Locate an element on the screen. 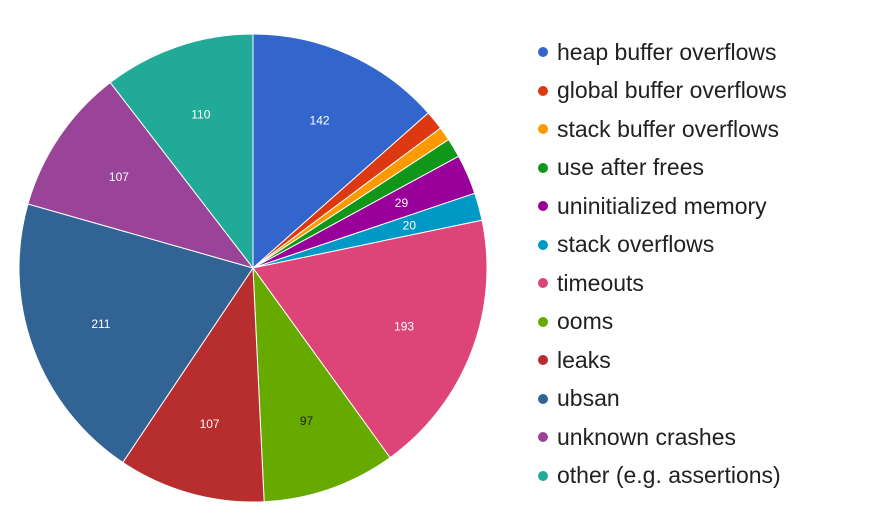 The height and width of the screenshot is (529, 874). legend-label: leaks is located at coordinates (584, 359).